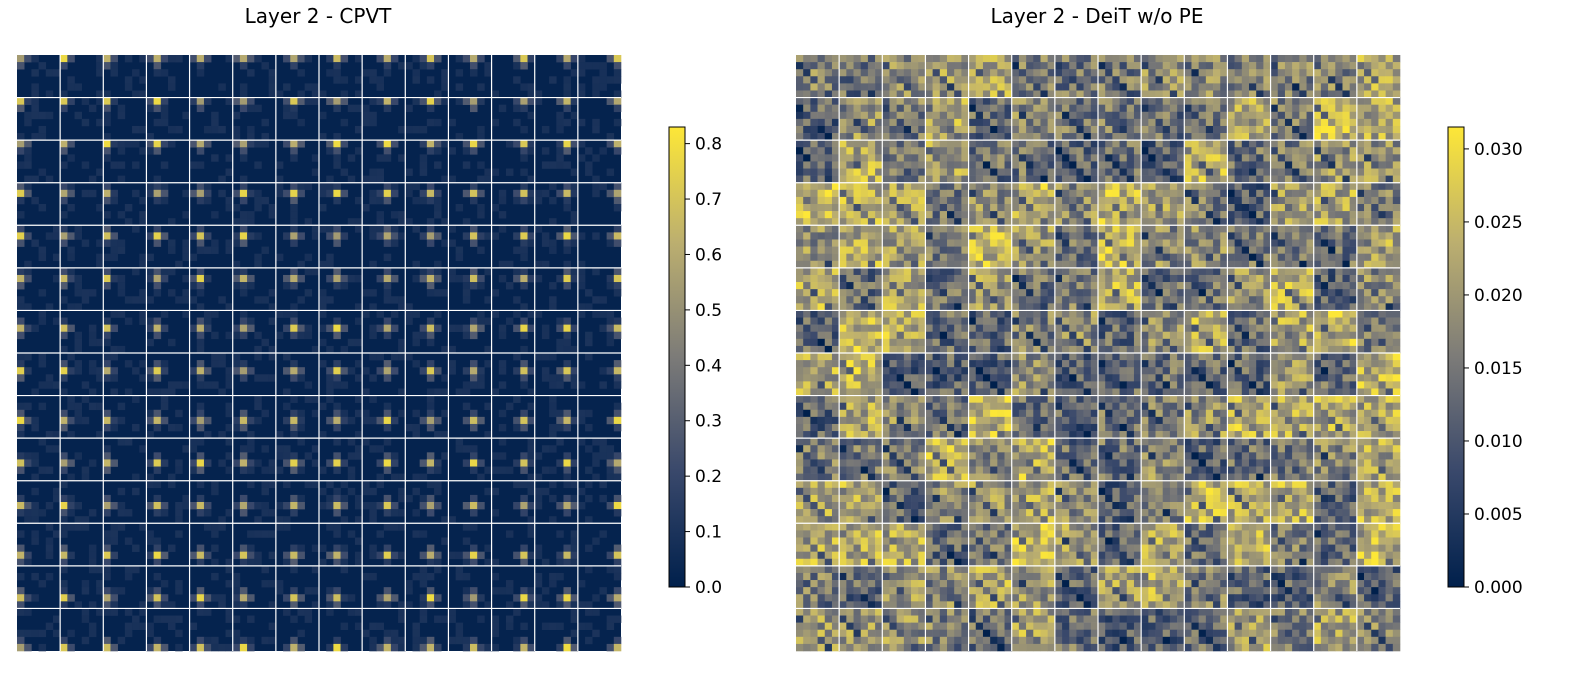 Image resolution: width=1594 pixels, height=688 pixels. I want to click on colorbar-tick-label: 0.030, so click(1498, 150).